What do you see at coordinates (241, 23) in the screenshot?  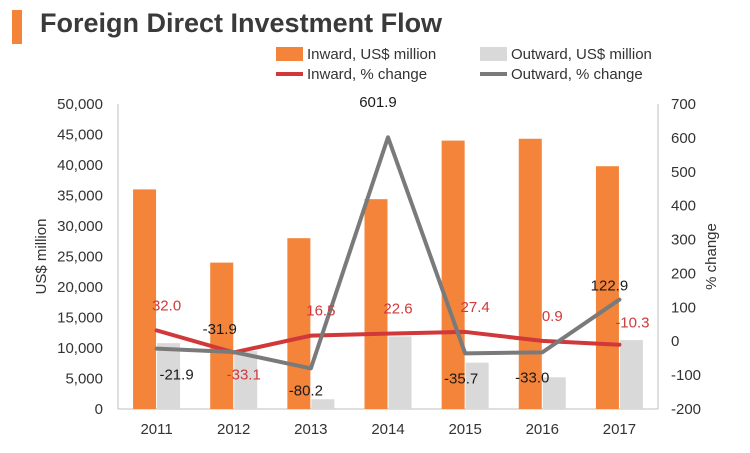 I see `chart-title: Foreign Direct Investment Flow` at bounding box center [241, 23].